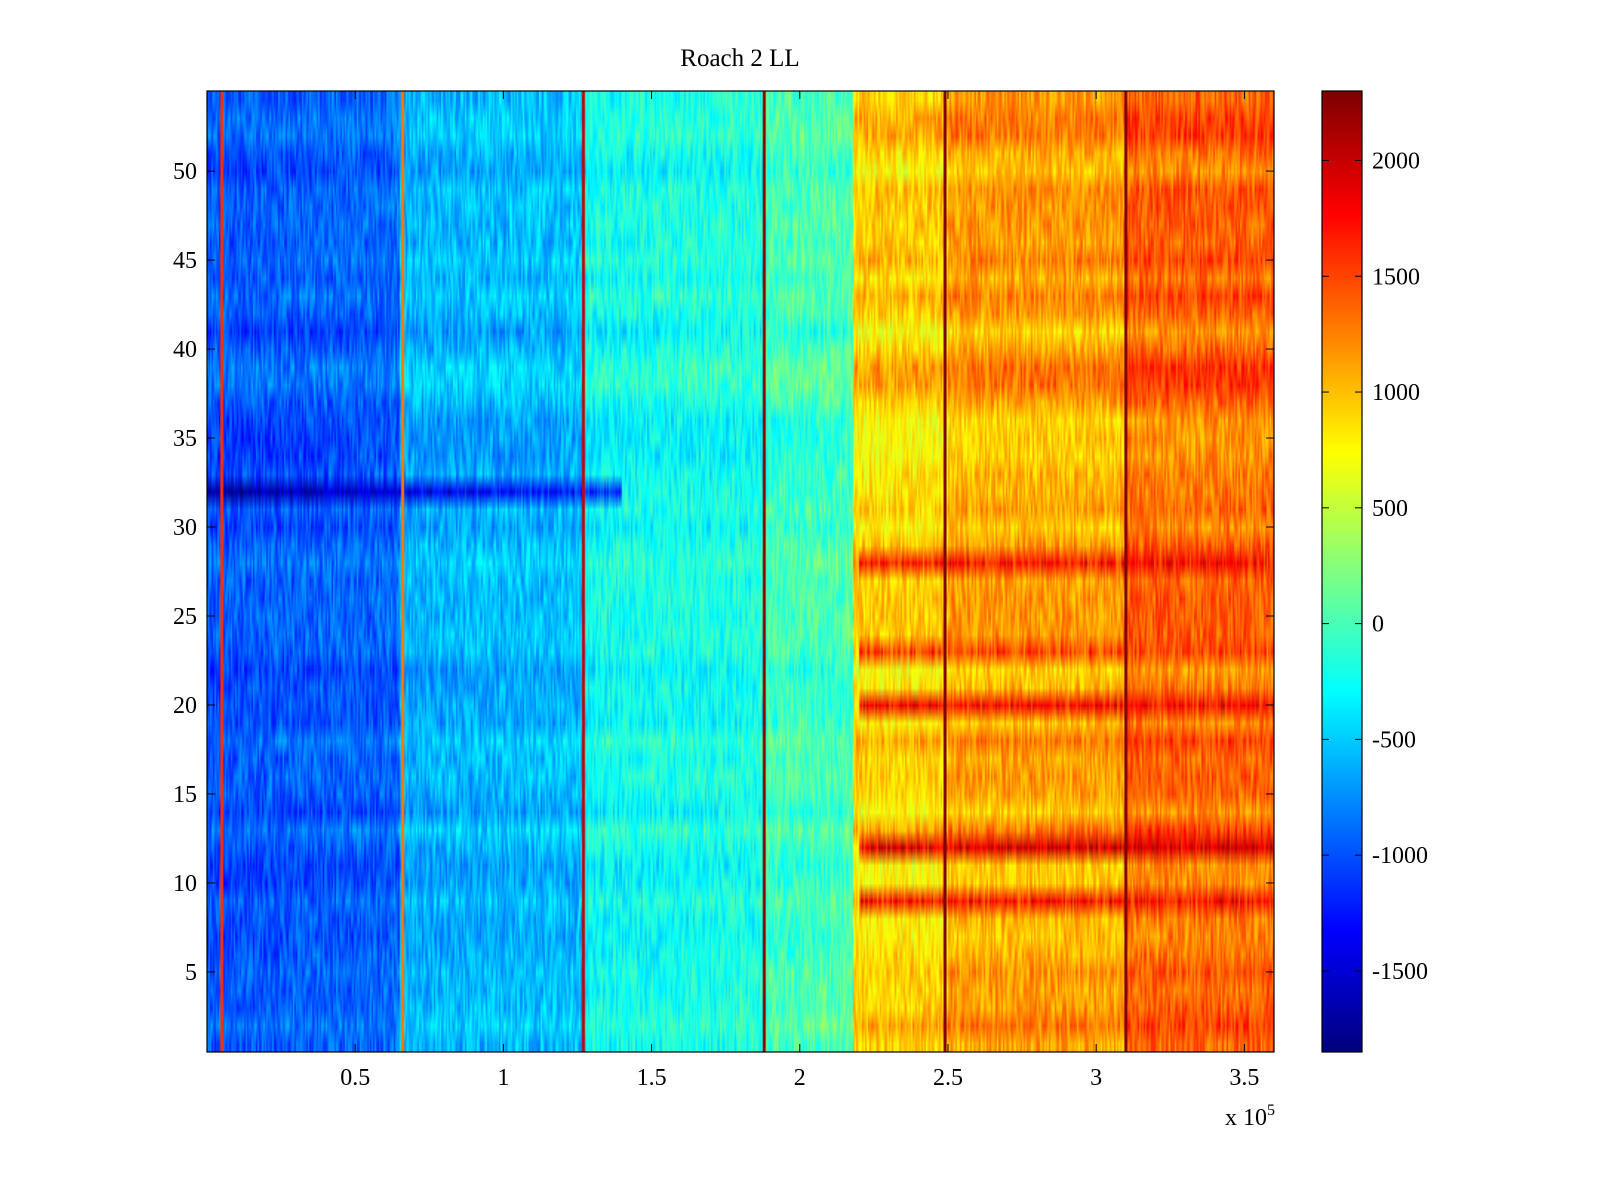  Describe the element at coordinates (1396, 161) in the screenshot. I see `colorbar-tick-label: 2000` at that location.